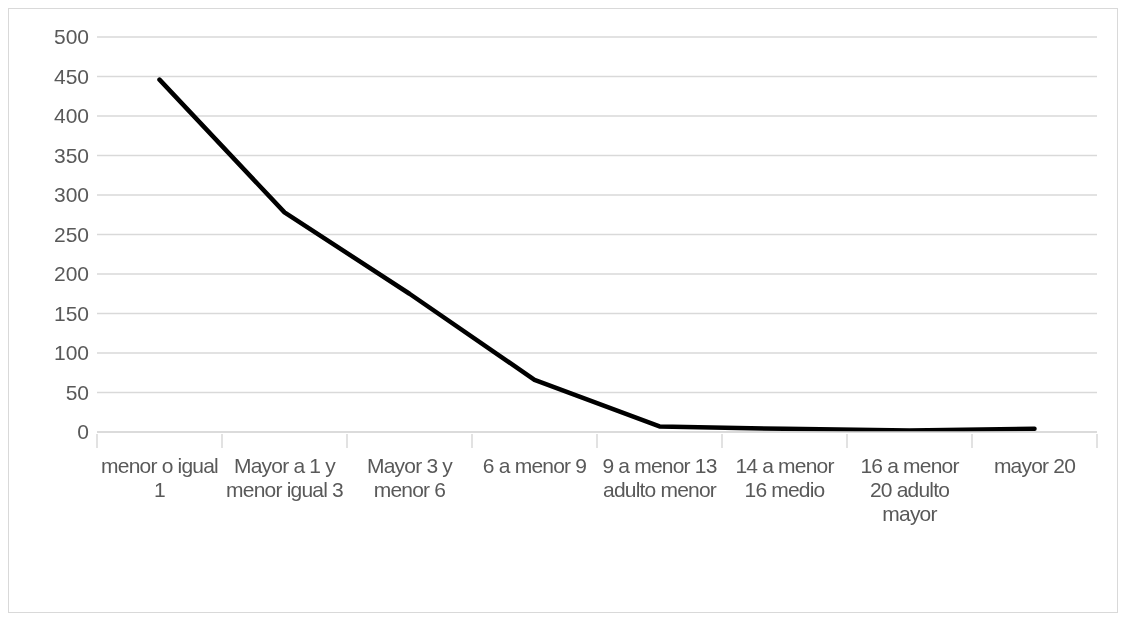 The height and width of the screenshot is (621, 1127). I want to click on y-tick-label: 200, so click(71, 274).